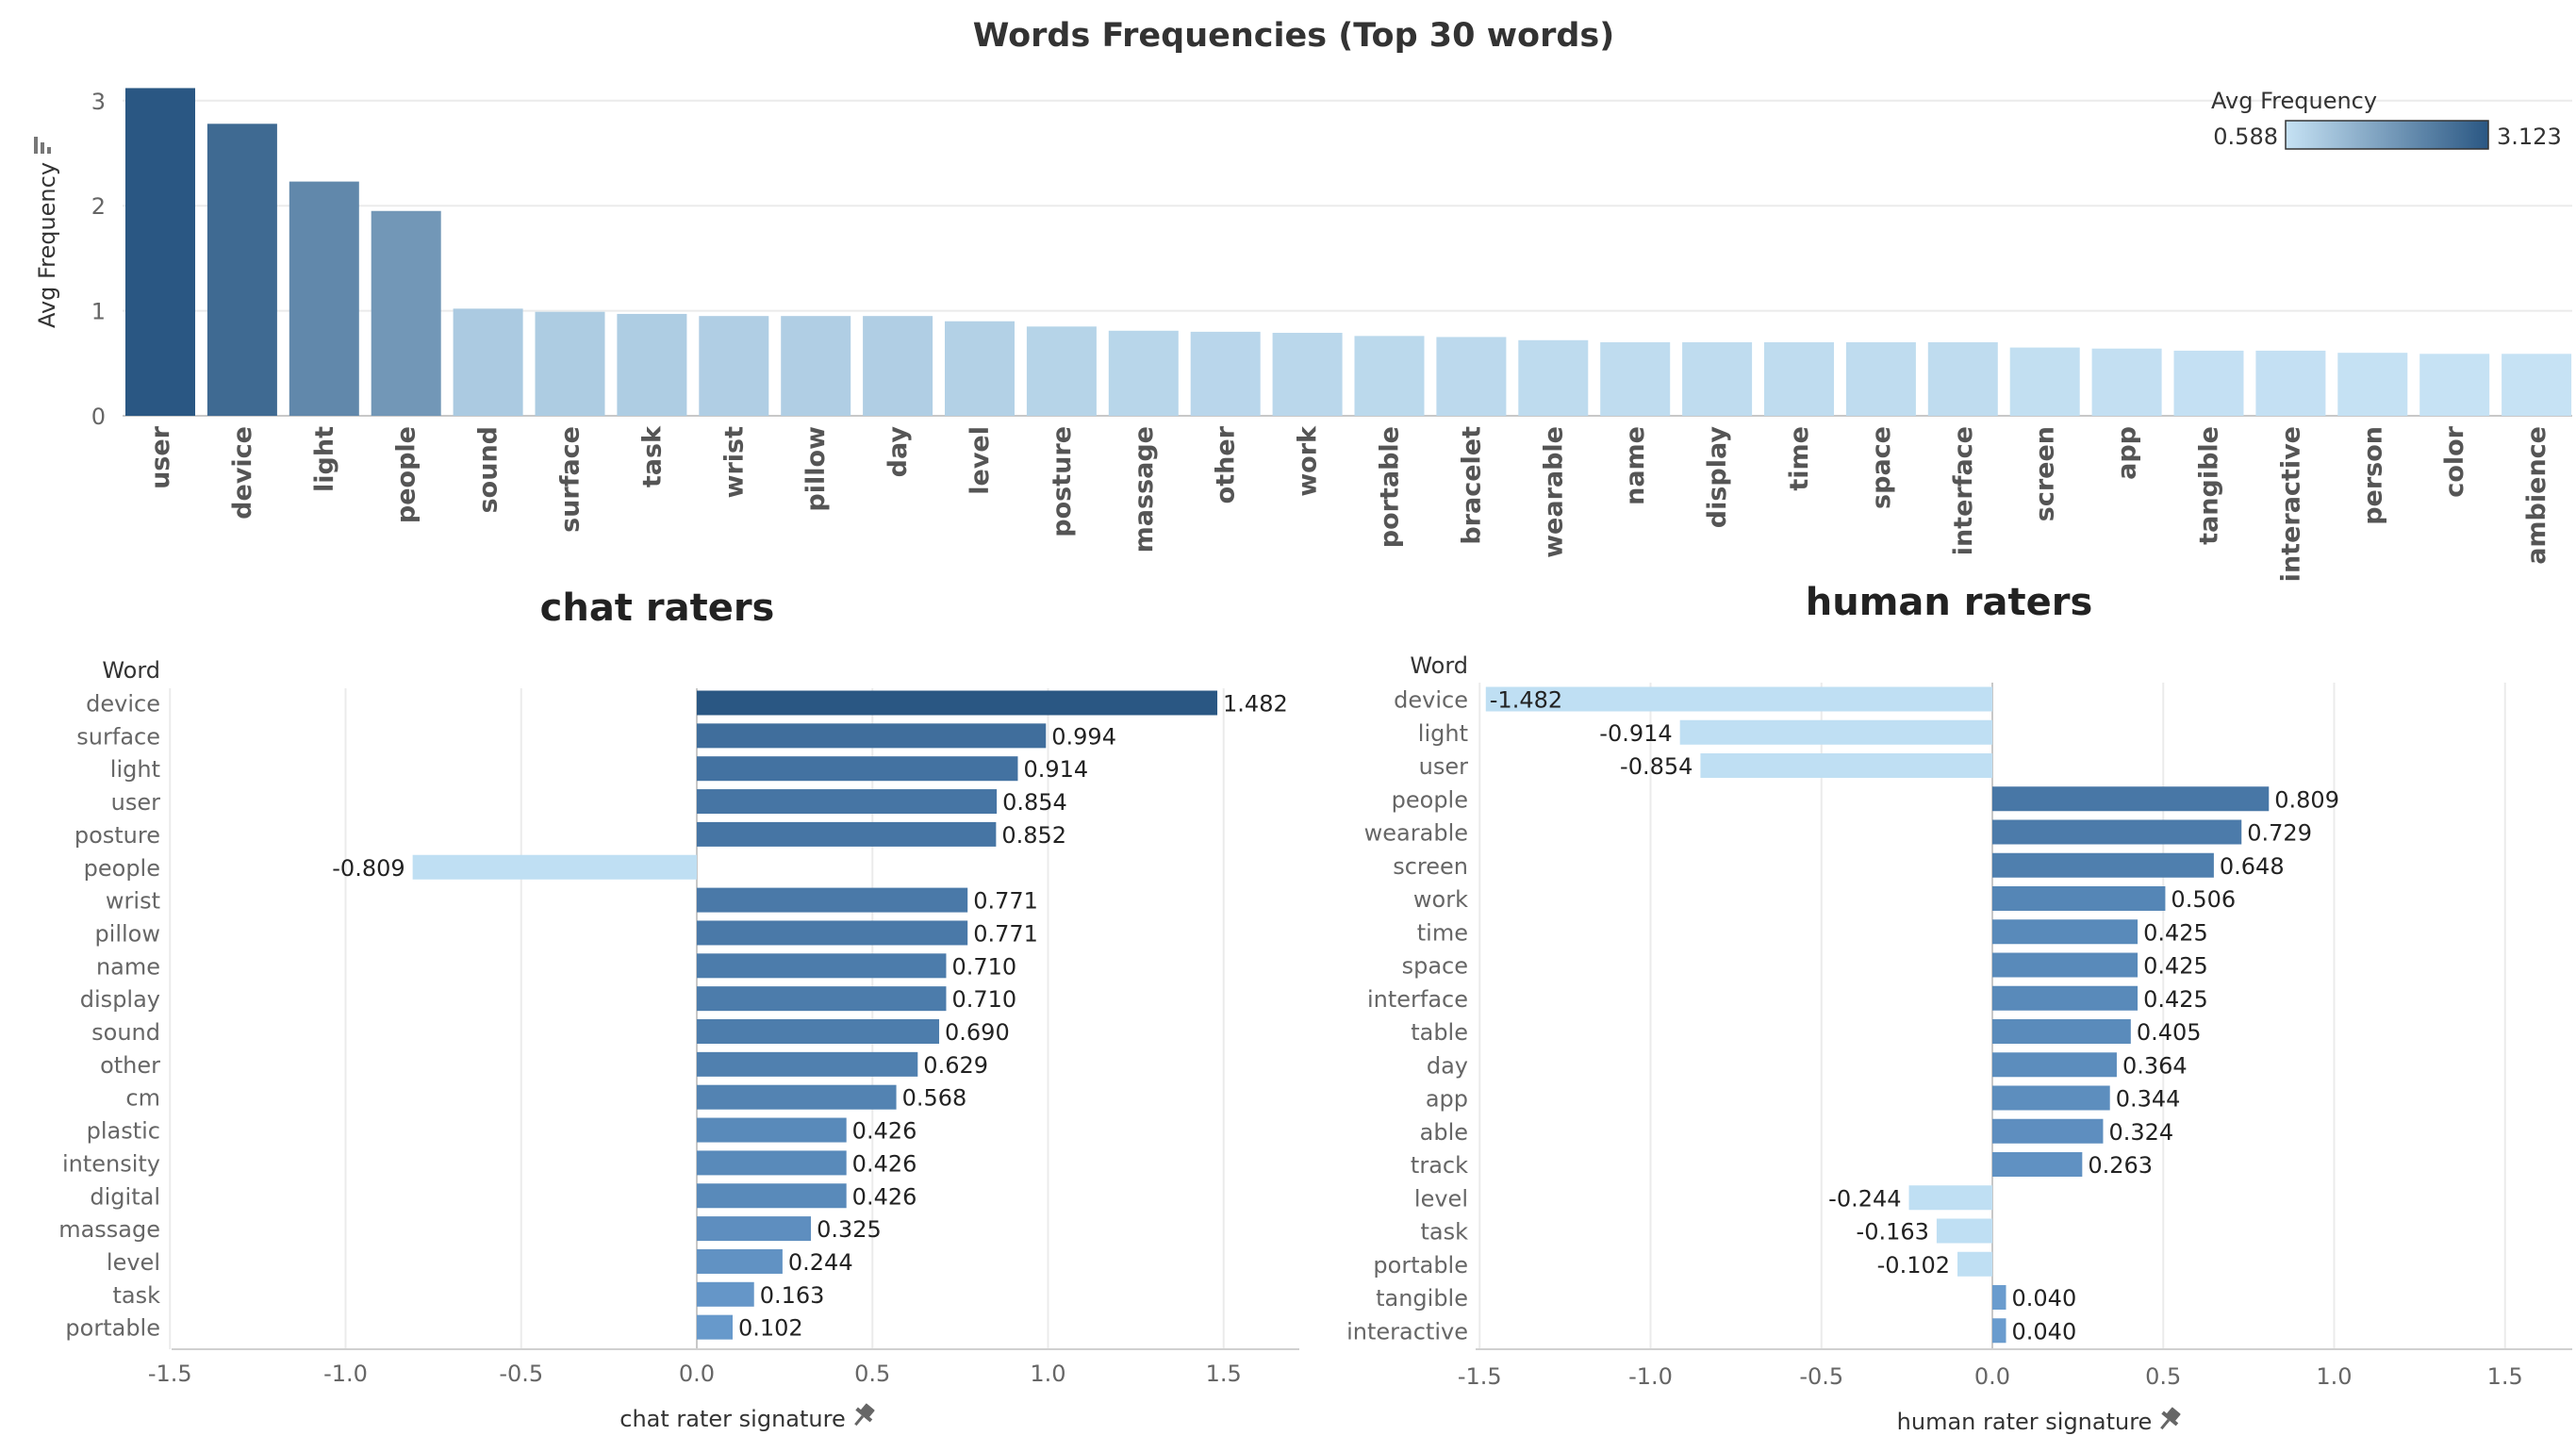  I want to click on word-label: able, so click(1444, 1132).